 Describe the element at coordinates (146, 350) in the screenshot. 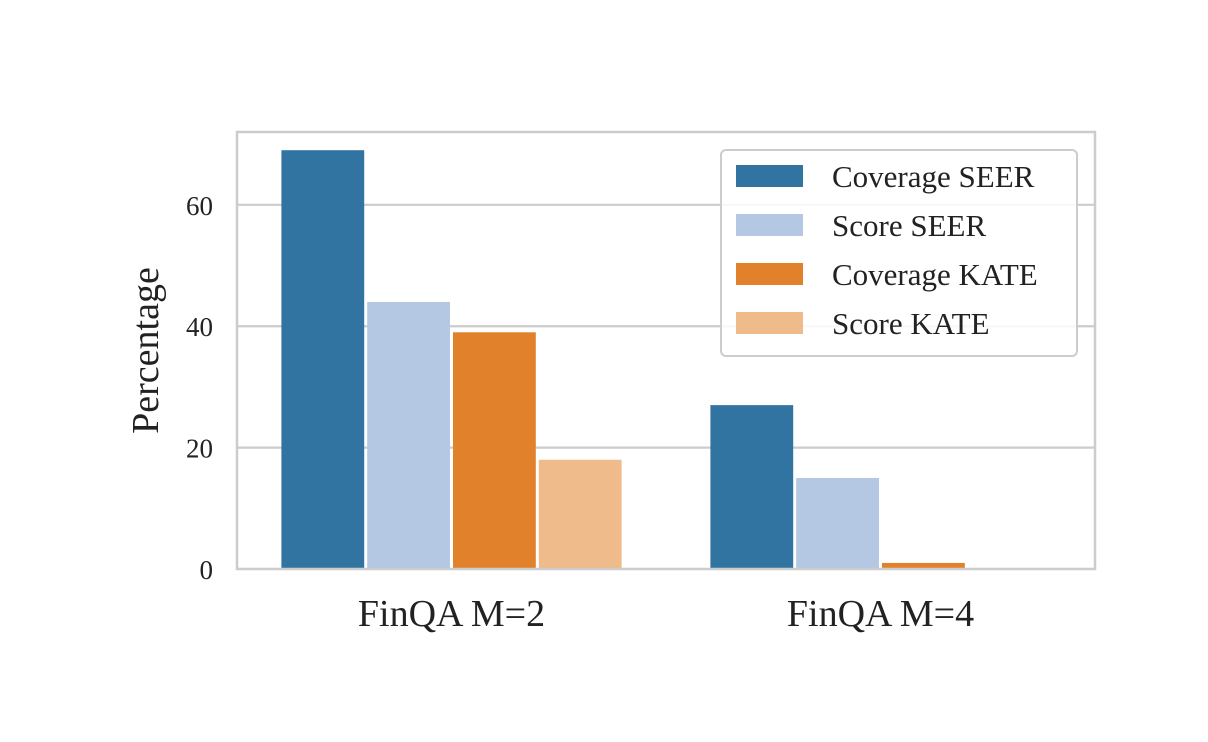

I see `y-axis-title: Percentage` at that location.